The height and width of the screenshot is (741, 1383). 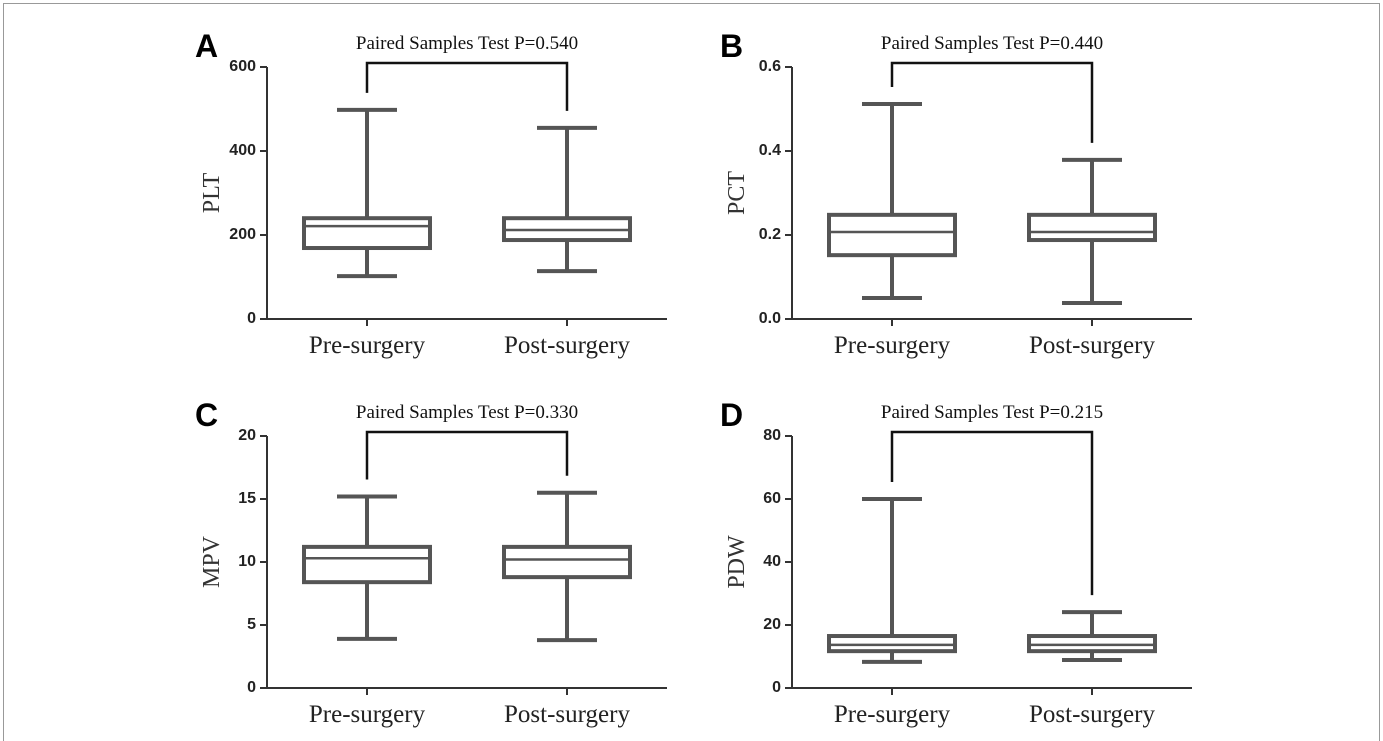 What do you see at coordinates (467, 412) in the screenshot?
I see `chart-title: Paired Samples Test P=0.330` at bounding box center [467, 412].